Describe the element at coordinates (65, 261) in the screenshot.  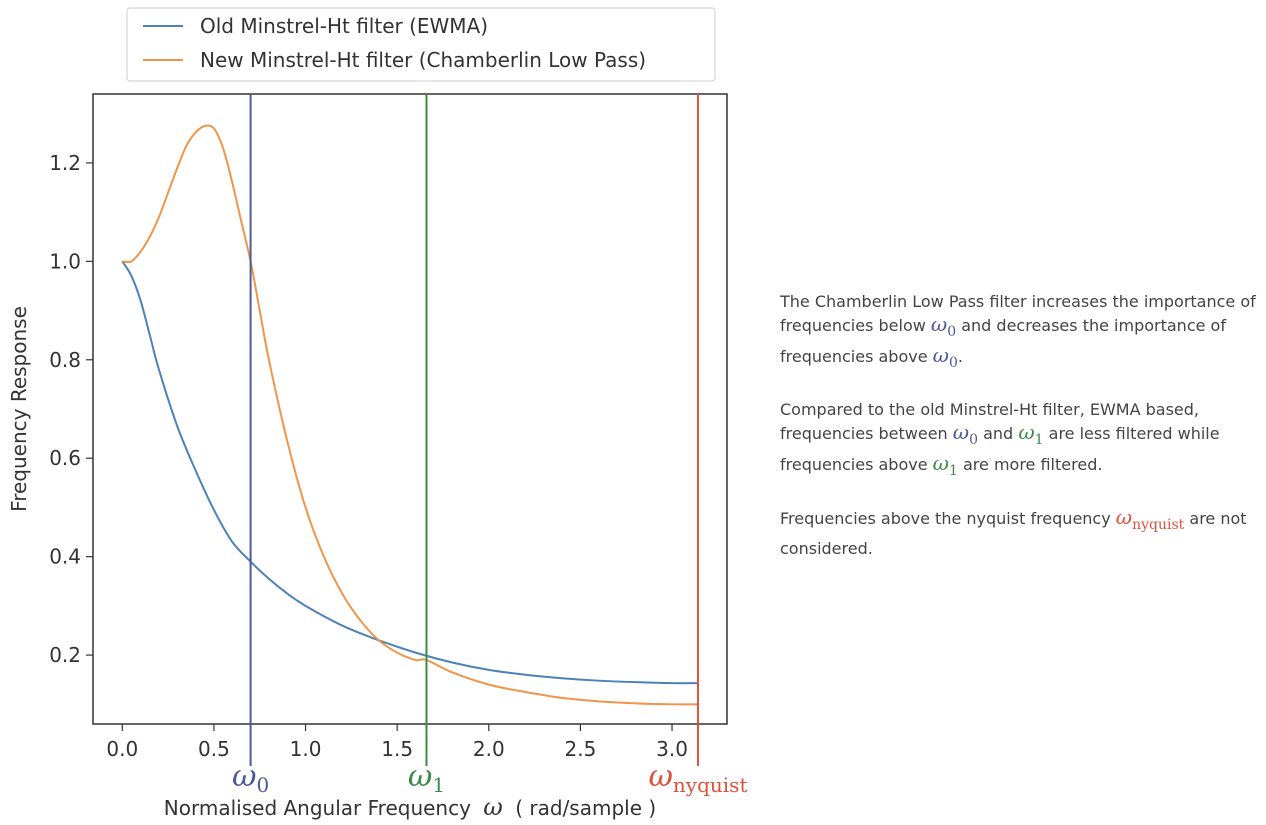
I see `y-tick-label: 1.0` at that location.